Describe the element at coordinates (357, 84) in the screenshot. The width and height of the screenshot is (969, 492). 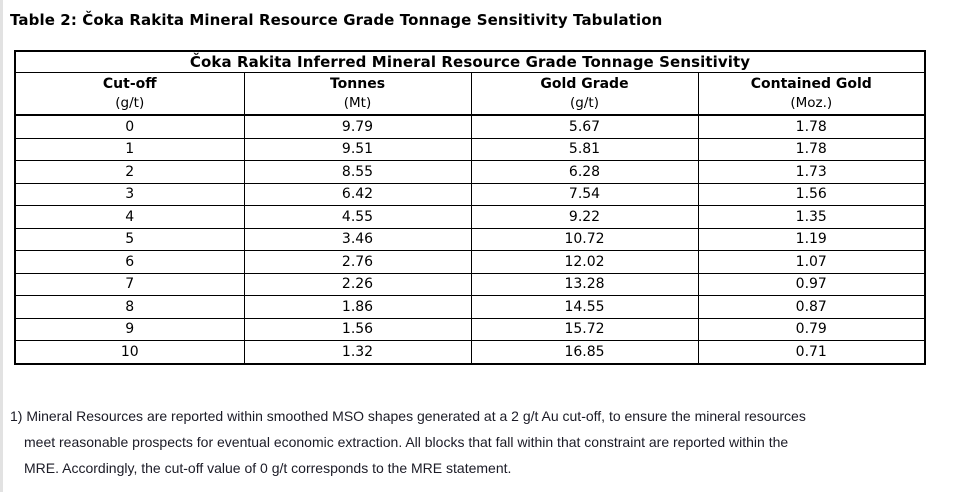
I see `column-label: Tonnes` at that location.